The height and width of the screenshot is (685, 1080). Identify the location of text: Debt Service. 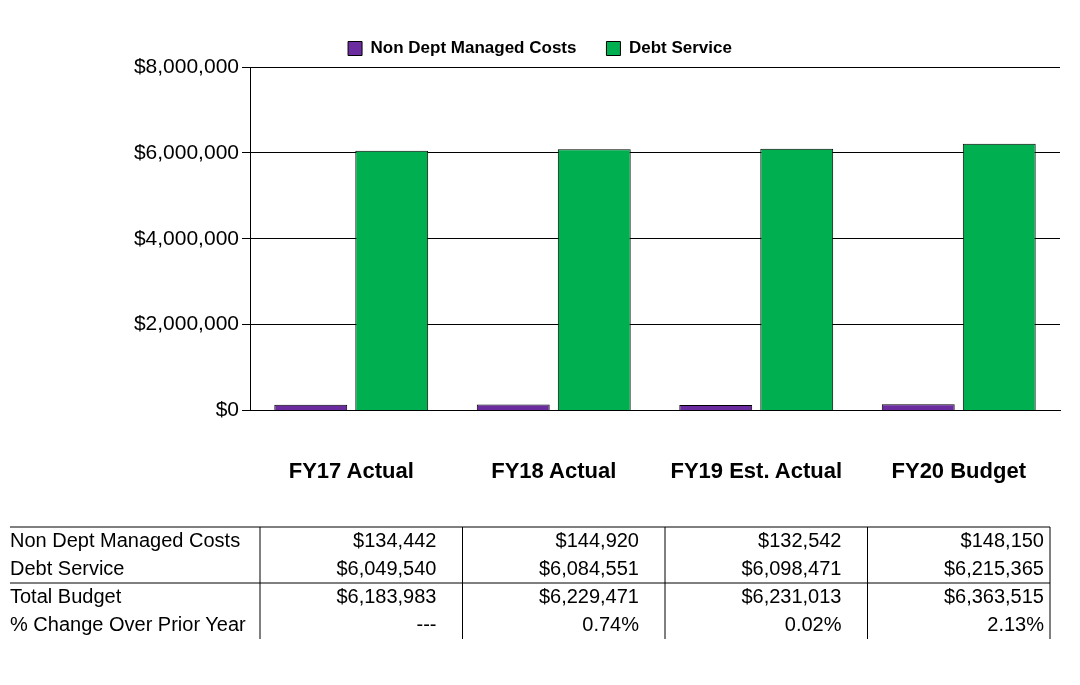
(67, 567).